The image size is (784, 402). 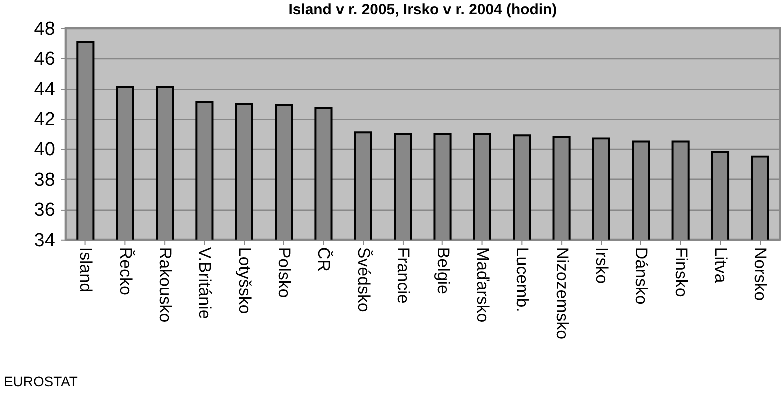 I want to click on text: EUROSTAT, so click(x=41, y=382).